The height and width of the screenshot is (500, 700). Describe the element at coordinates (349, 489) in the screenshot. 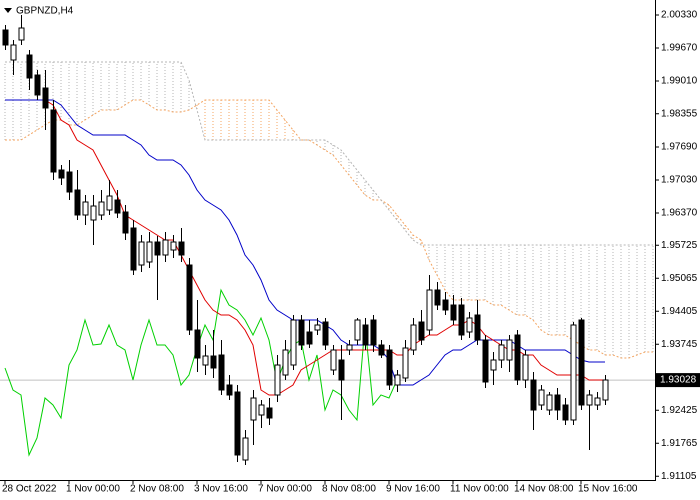

I see `x-tick-label: 8 Nov 08:00` at that location.